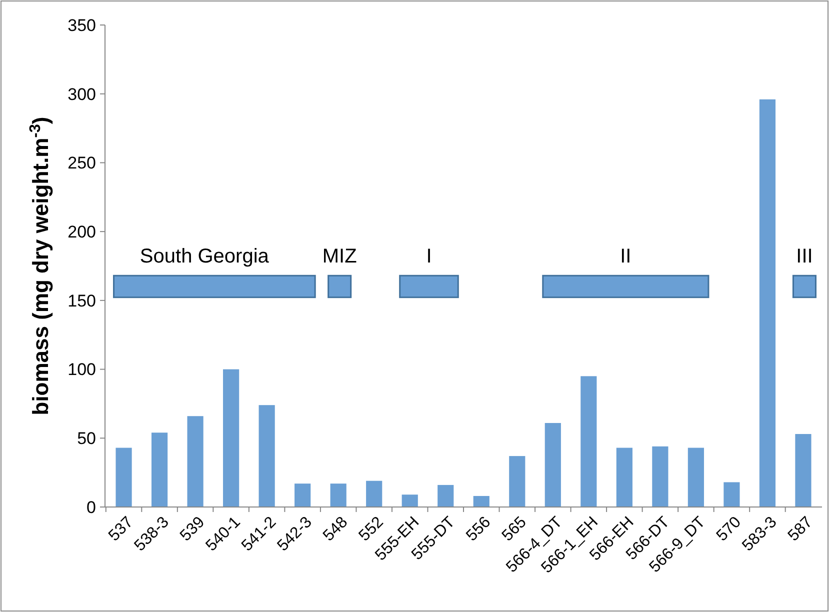 The width and height of the screenshot is (829, 612). I want to click on y-tick-label: 100, so click(82, 370).